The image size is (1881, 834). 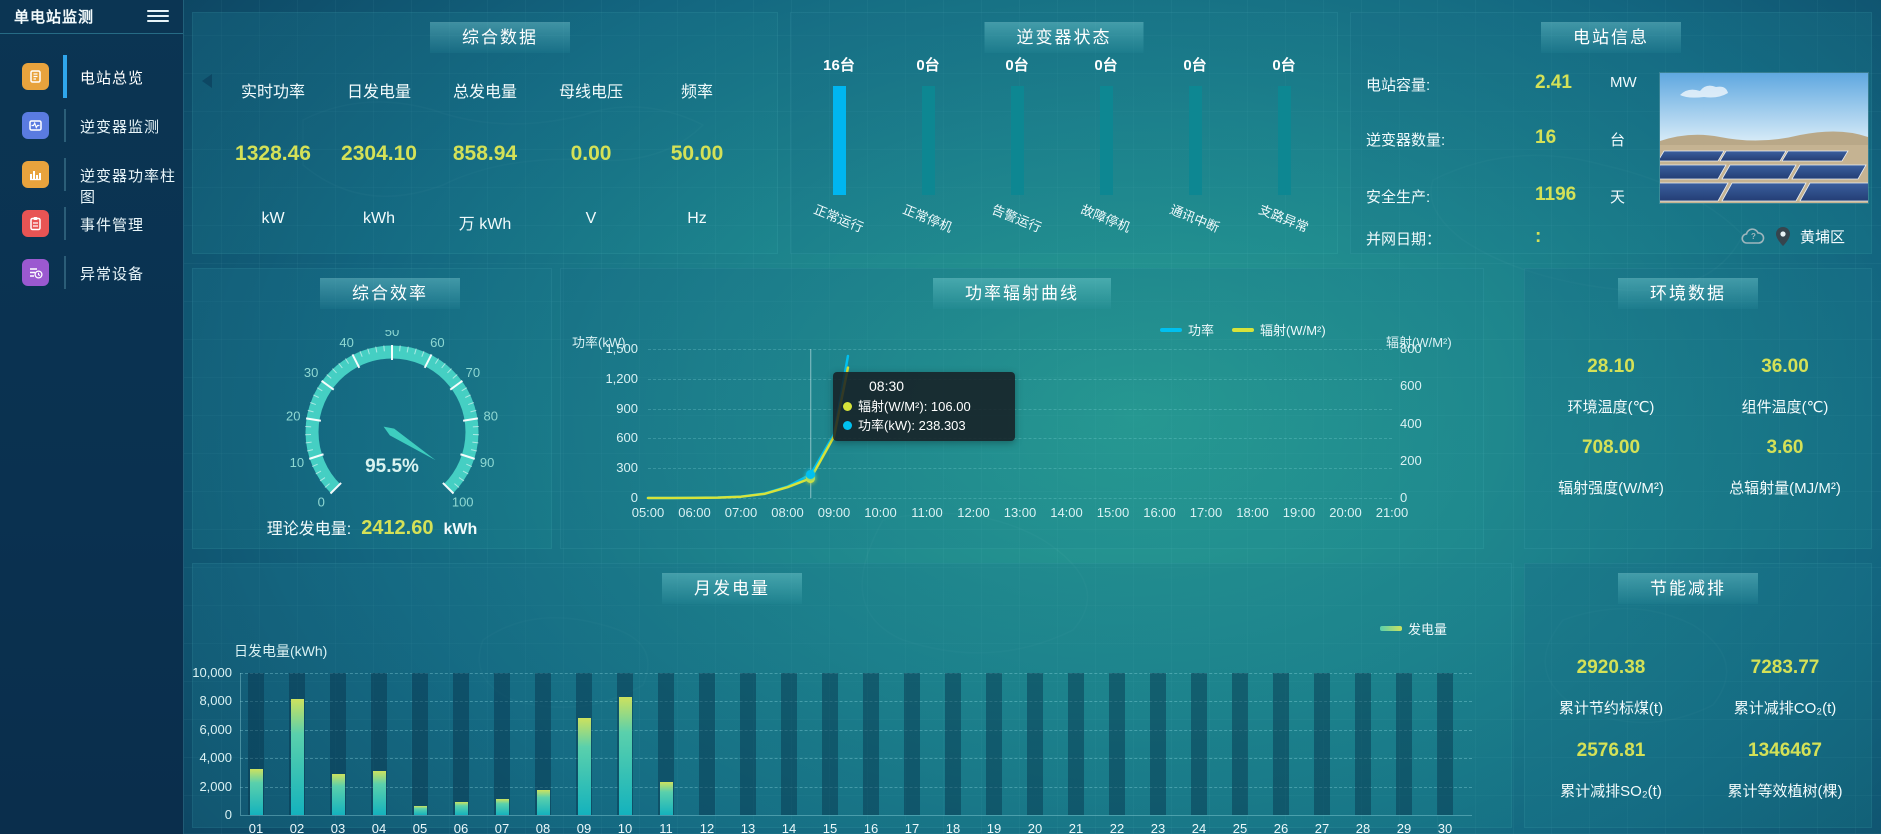 I want to click on x-axis-day-label: 20, so click(x=1035, y=827).